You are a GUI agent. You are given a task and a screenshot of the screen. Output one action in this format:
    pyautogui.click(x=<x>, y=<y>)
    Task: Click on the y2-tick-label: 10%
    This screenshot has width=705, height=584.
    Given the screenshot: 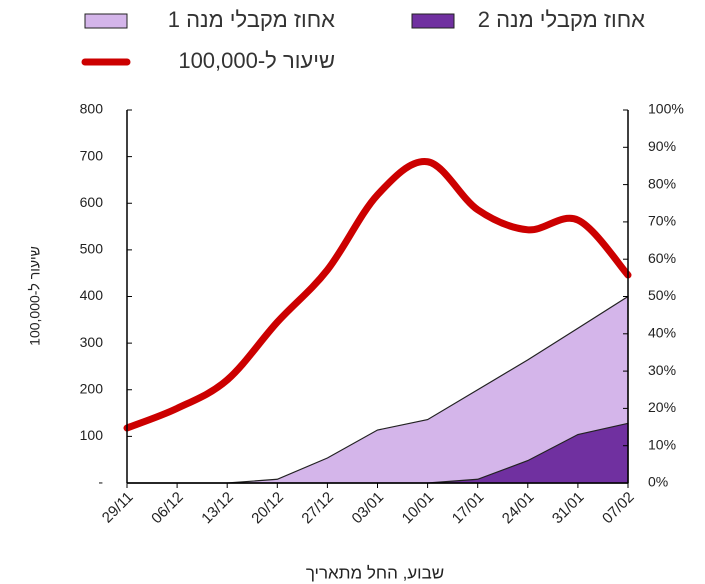 What is the action you would take?
    pyautogui.click(x=662, y=444)
    